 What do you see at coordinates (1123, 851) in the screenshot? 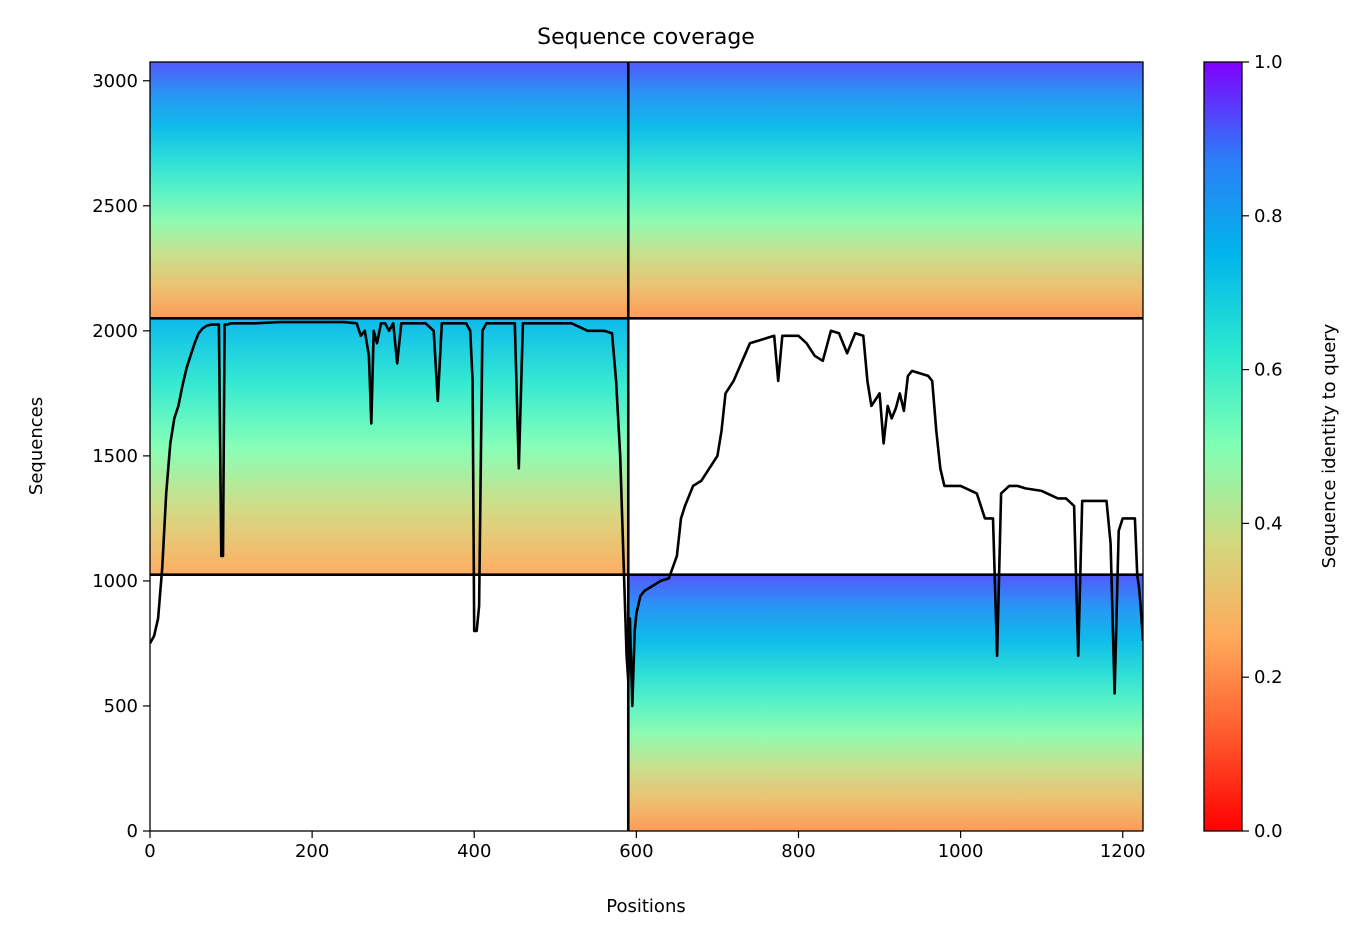
I see `x-tick-label: 1200` at bounding box center [1123, 851].